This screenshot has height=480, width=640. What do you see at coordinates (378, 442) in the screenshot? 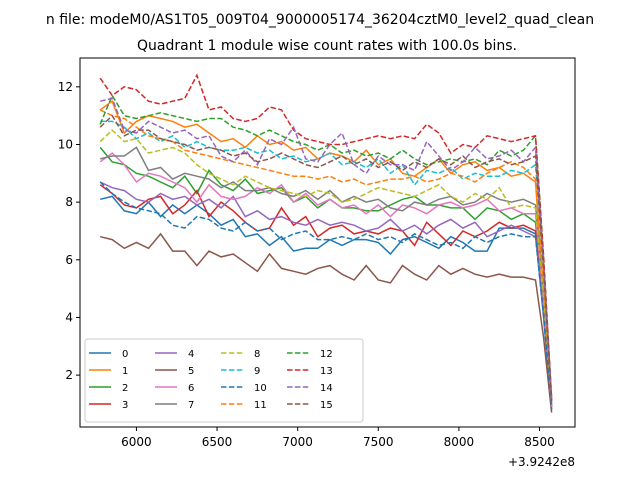
I see `x-tick-label: 7500` at bounding box center [378, 442].